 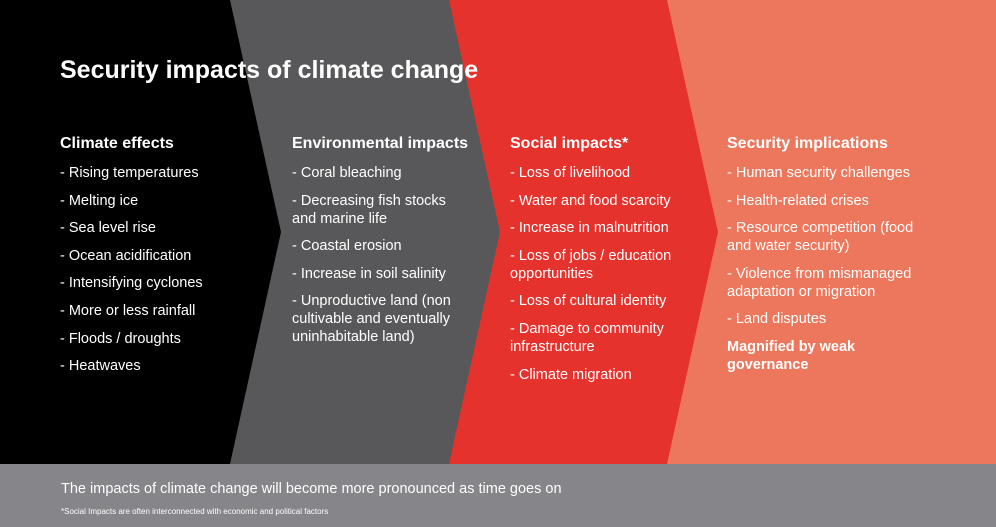 I want to click on list-item: - Decreasing fish stocks and marine life, so click(x=369, y=209).